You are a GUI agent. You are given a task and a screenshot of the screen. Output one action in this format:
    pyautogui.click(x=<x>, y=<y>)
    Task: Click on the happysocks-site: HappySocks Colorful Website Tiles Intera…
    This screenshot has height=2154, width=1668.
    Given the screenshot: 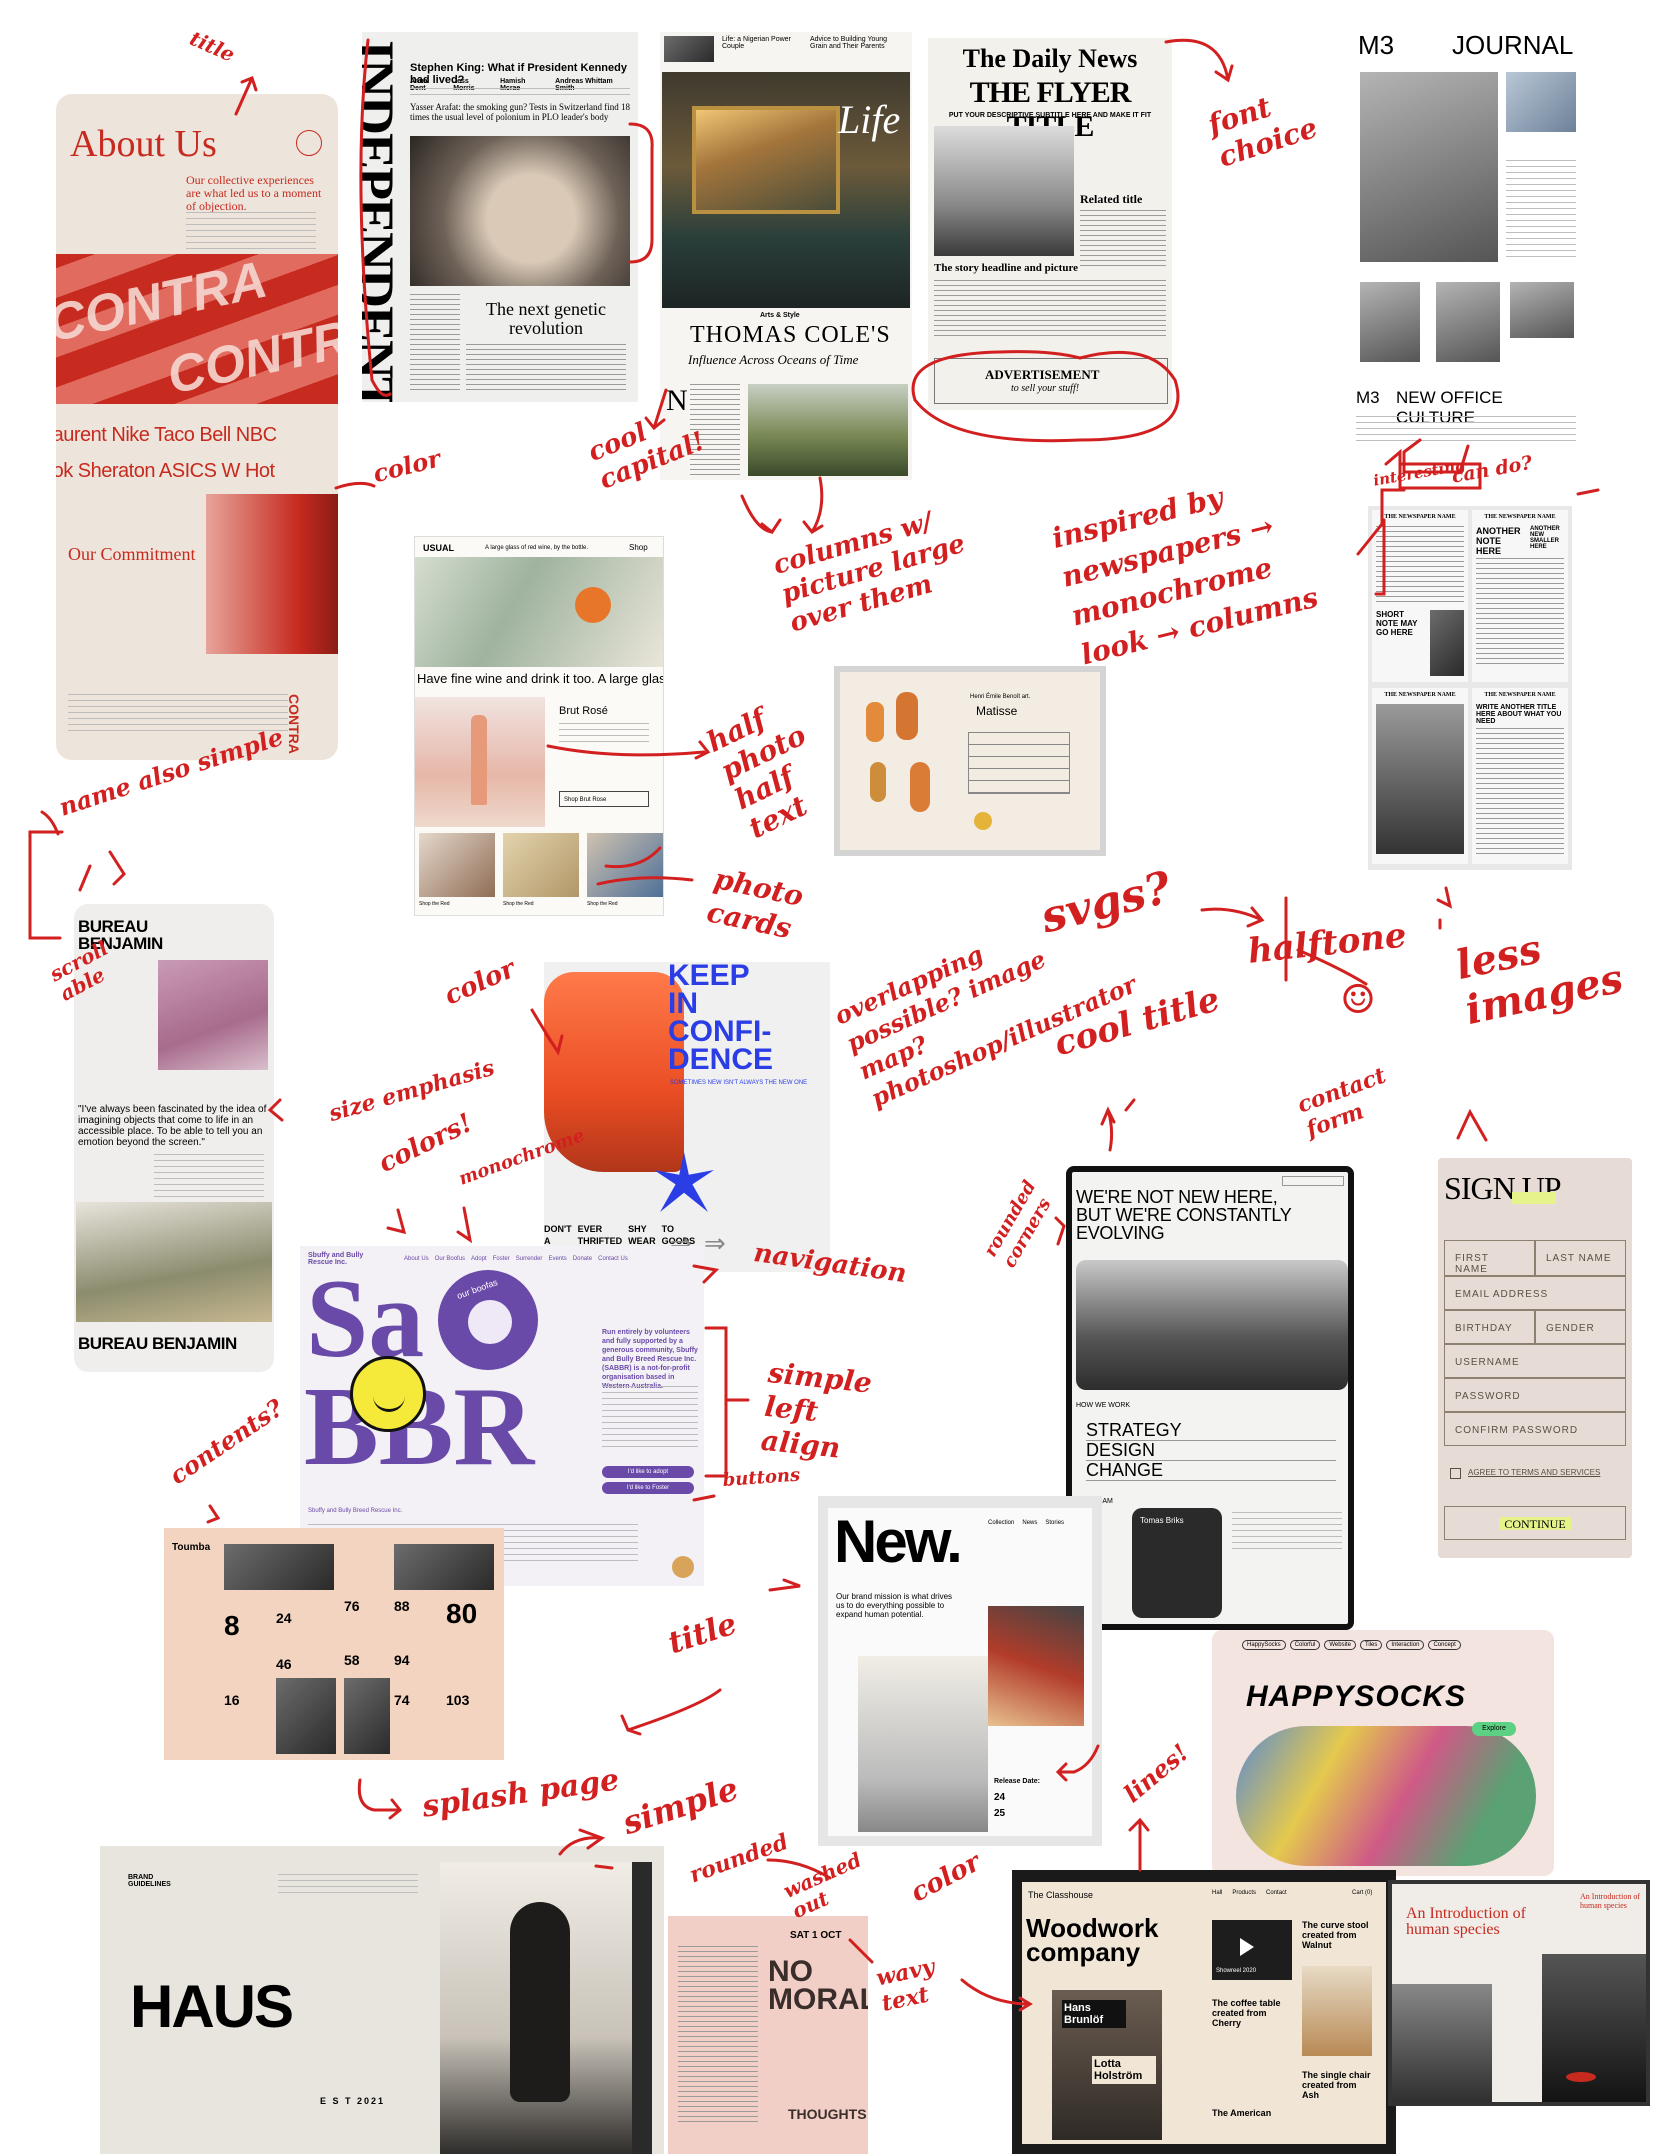 What is the action you would take?
    pyautogui.click(x=1383, y=1753)
    